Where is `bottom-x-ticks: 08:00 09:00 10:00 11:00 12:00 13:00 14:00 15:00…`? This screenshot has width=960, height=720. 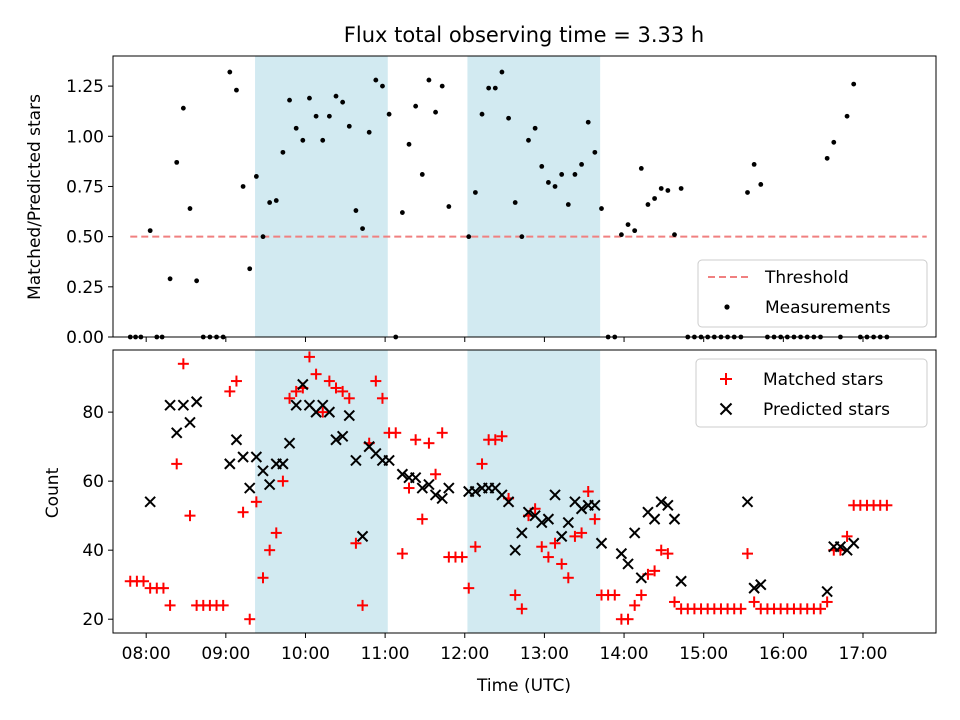 bottom-x-ticks: 08:00 09:00 10:00 11:00 12:00 13:00 14:00 15:00… is located at coordinates (504, 648).